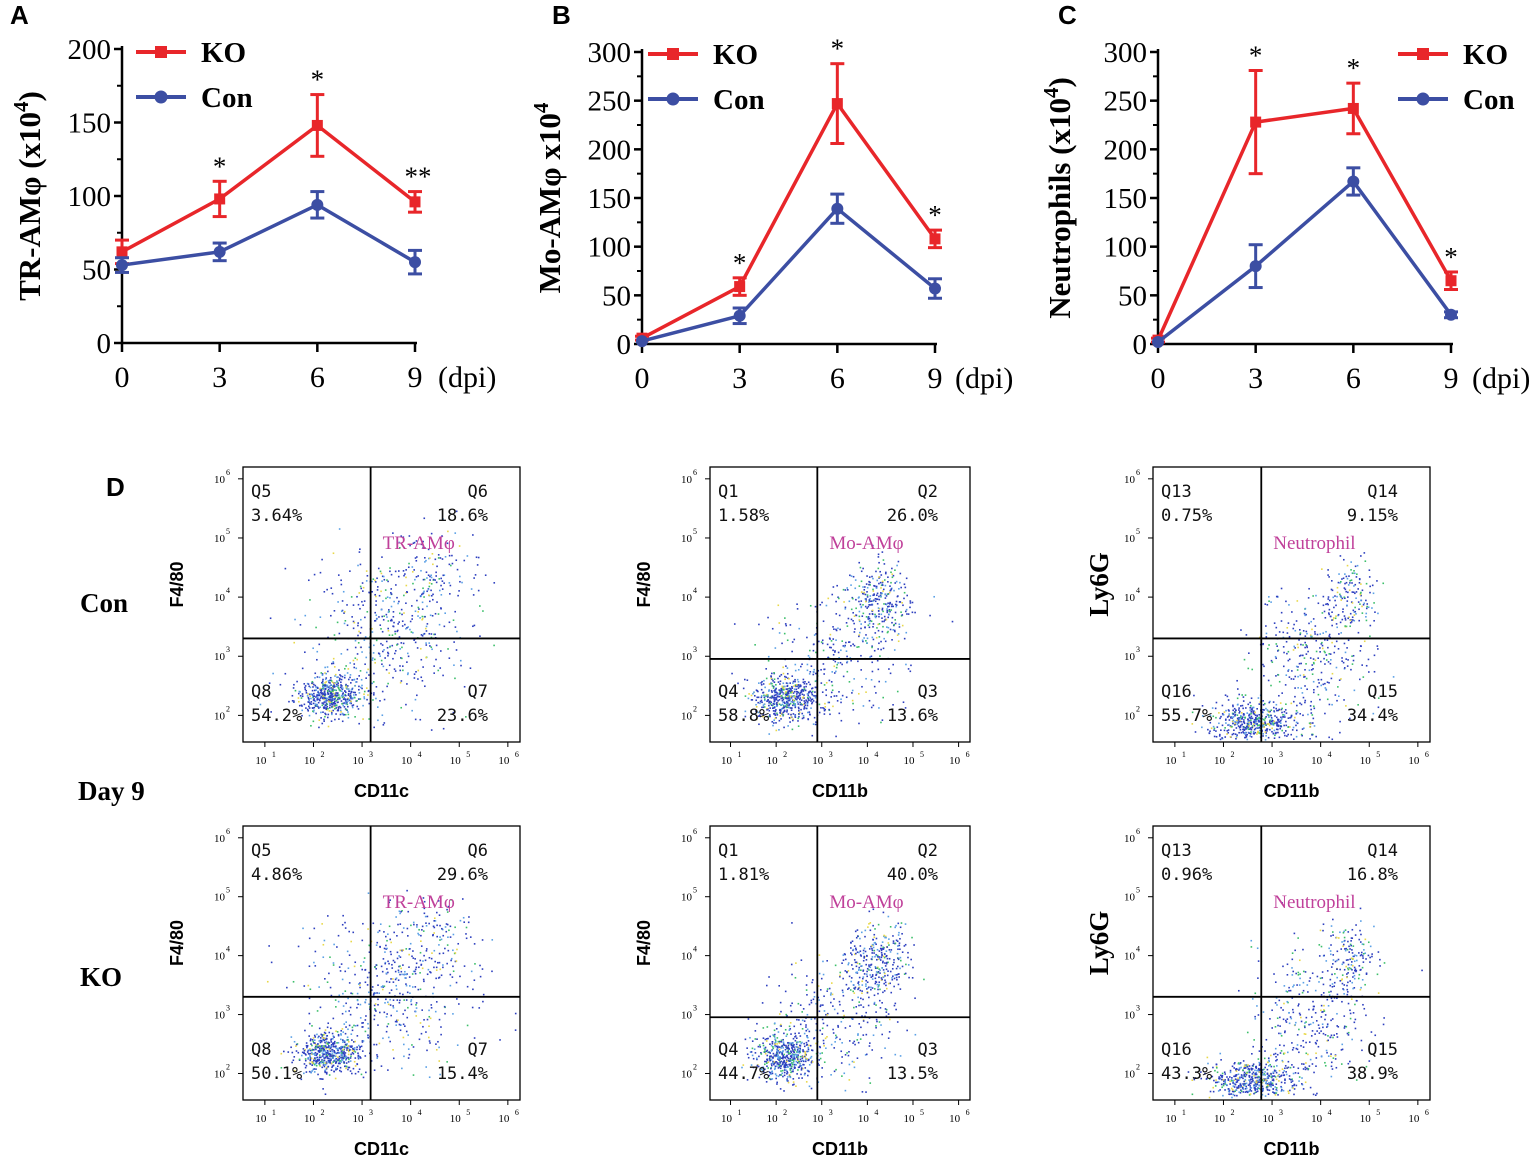 The height and width of the screenshot is (1161, 1535). I want to click on x-tick-label: 9, so click(415, 377).